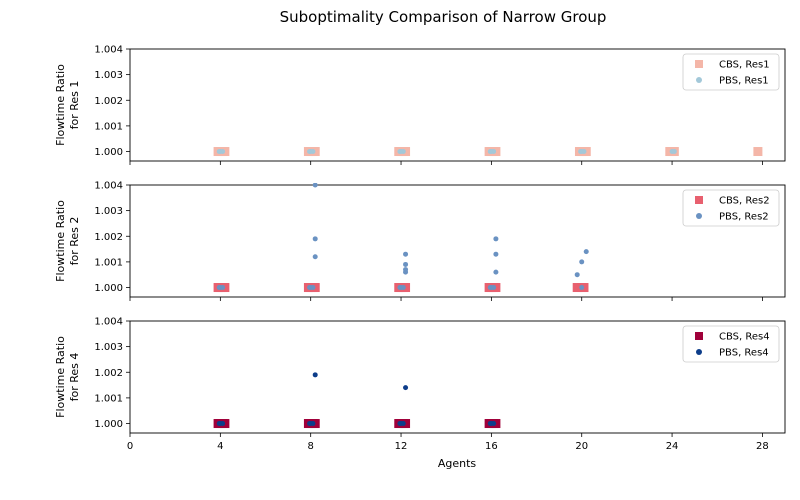 The width and height of the screenshot is (800, 500). Describe the element at coordinates (744, 201) in the screenshot. I see `legend-label: CBS, Res2` at that location.